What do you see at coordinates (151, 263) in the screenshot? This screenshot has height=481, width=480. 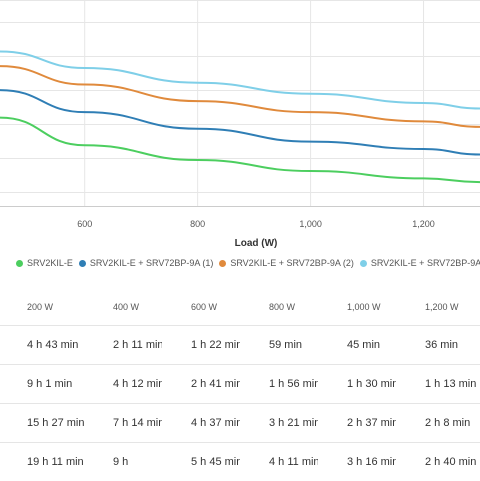 I see `legend-label: SRV2KIL-E + SRV72BP-9A (1)` at bounding box center [151, 263].